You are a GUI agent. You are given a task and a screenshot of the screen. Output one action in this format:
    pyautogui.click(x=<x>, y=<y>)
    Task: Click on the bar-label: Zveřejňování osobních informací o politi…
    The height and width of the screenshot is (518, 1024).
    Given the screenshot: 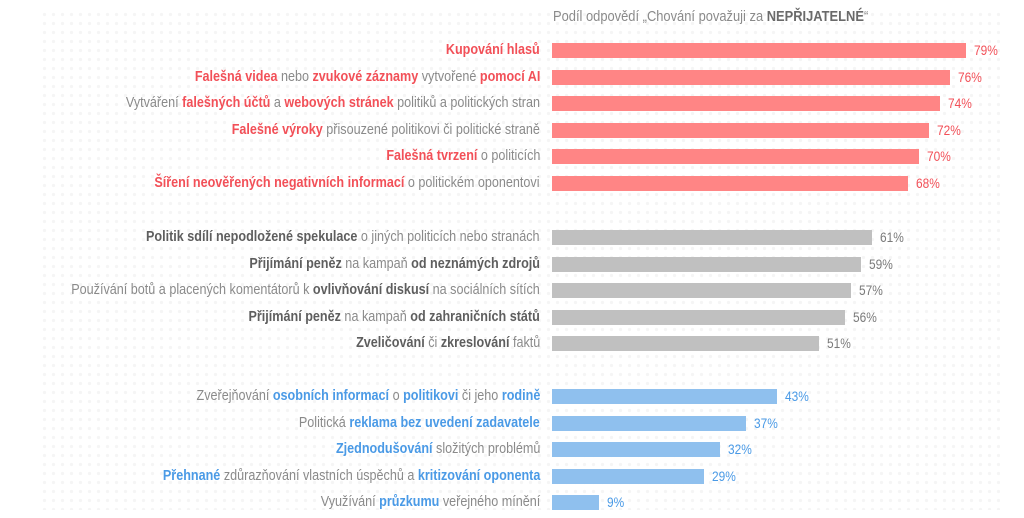 What is the action you would take?
    pyautogui.click(x=368, y=396)
    